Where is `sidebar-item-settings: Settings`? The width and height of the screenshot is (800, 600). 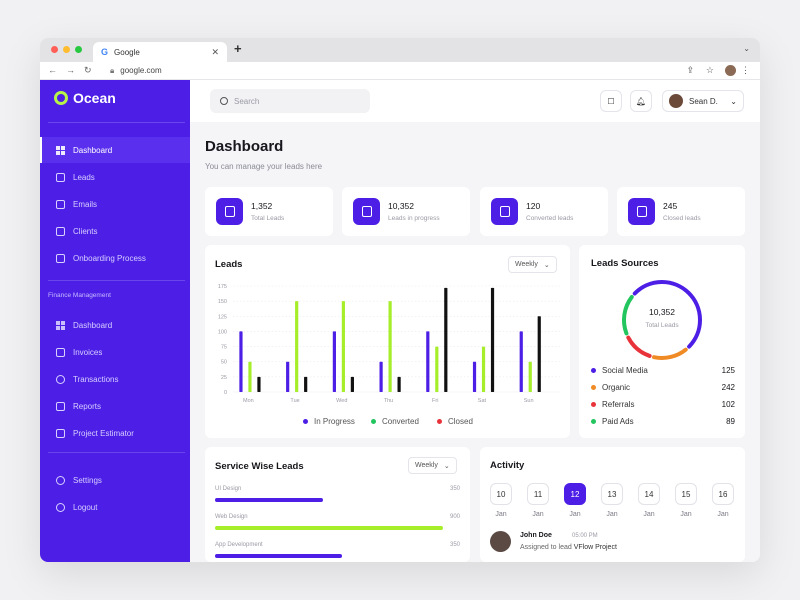 sidebar-item-settings: Settings is located at coordinates (115, 480).